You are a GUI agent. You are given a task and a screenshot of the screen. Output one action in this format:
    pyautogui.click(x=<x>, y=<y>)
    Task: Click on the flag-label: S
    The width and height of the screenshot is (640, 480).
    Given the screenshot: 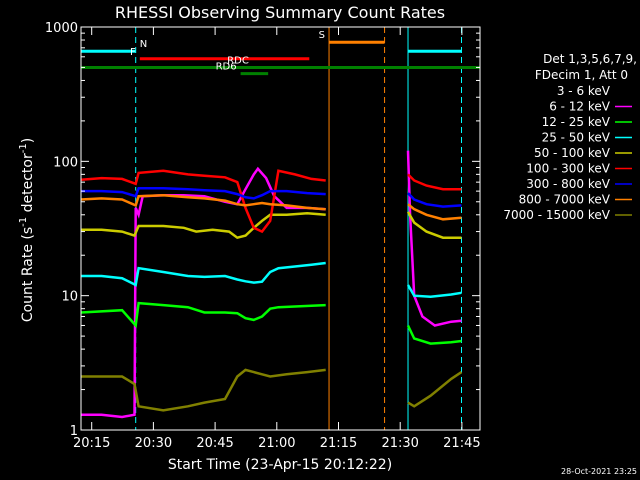 What is the action you would take?
    pyautogui.click(x=322, y=35)
    